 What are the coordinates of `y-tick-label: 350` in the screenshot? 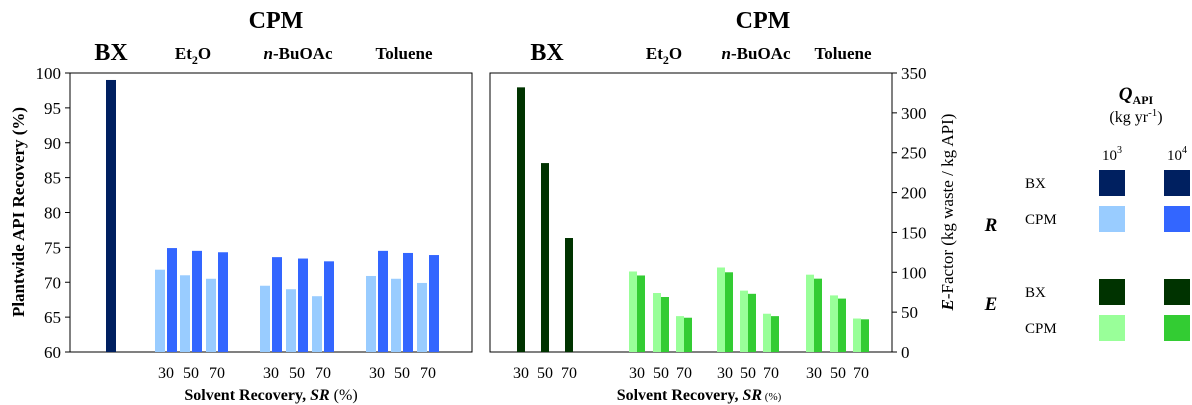 It's located at (914, 73).